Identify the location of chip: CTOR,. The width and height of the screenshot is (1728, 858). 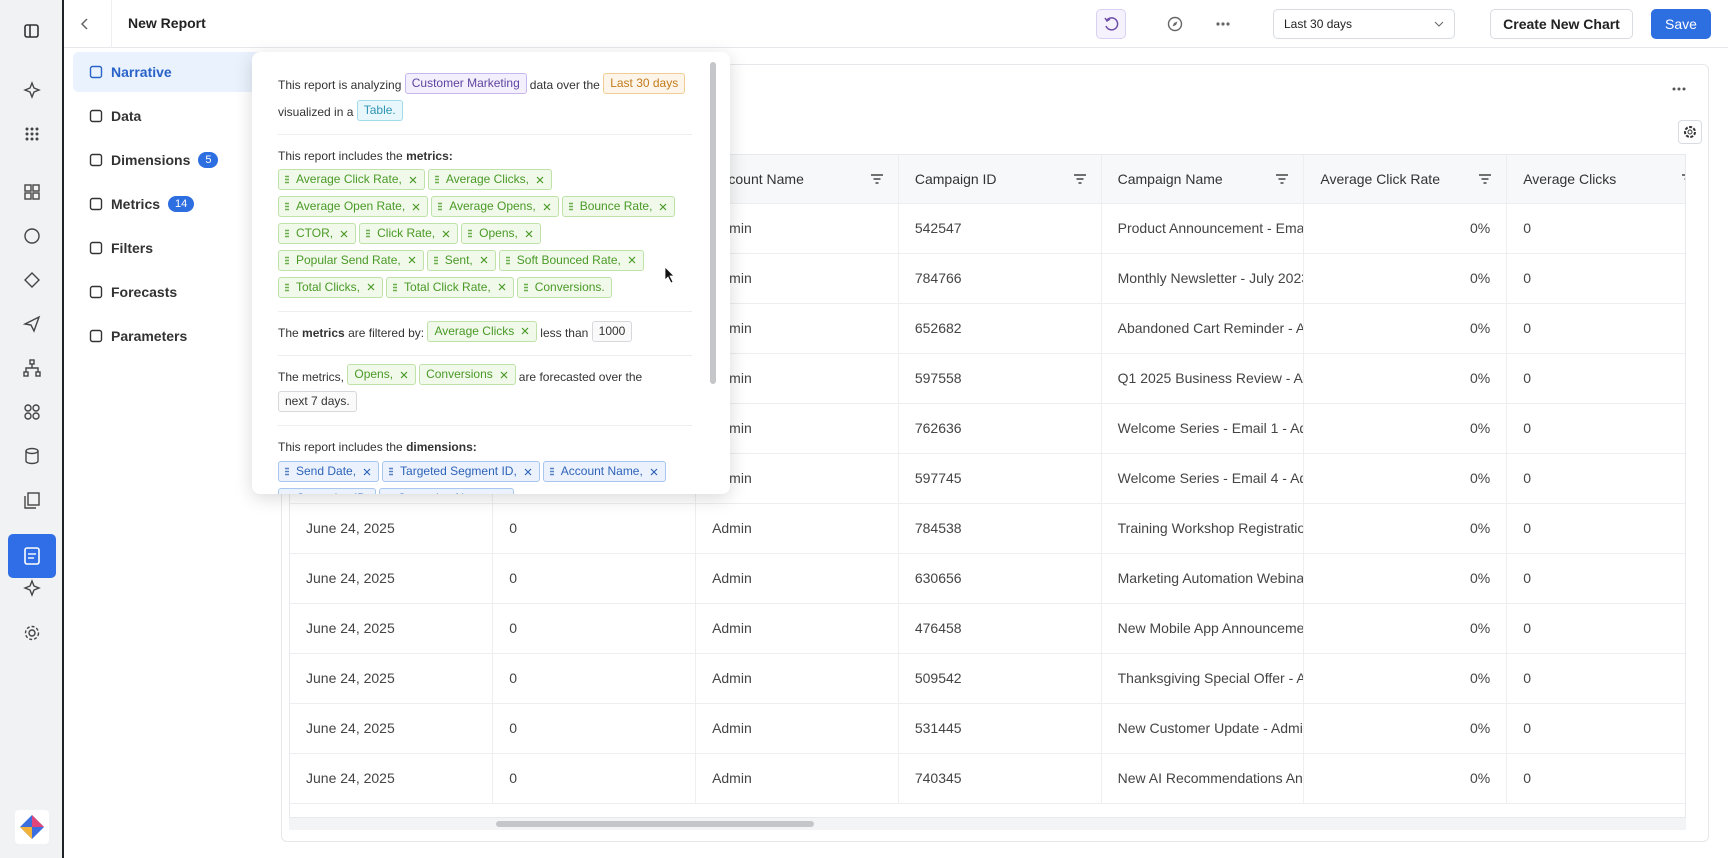
(317, 234).